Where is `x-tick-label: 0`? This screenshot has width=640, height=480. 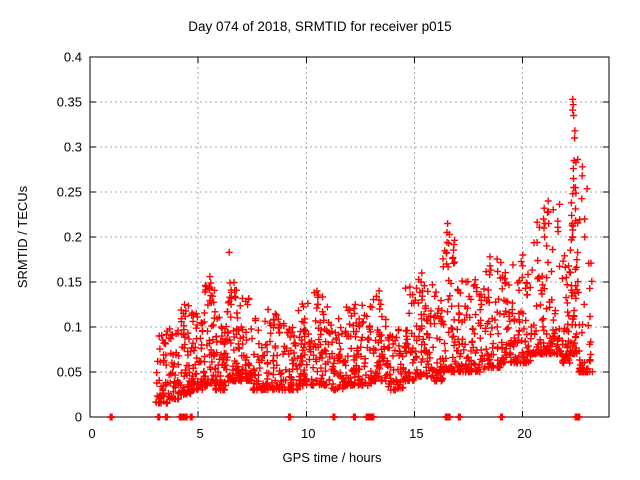
x-tick-label: 0 is located at coordinates (91, 433).